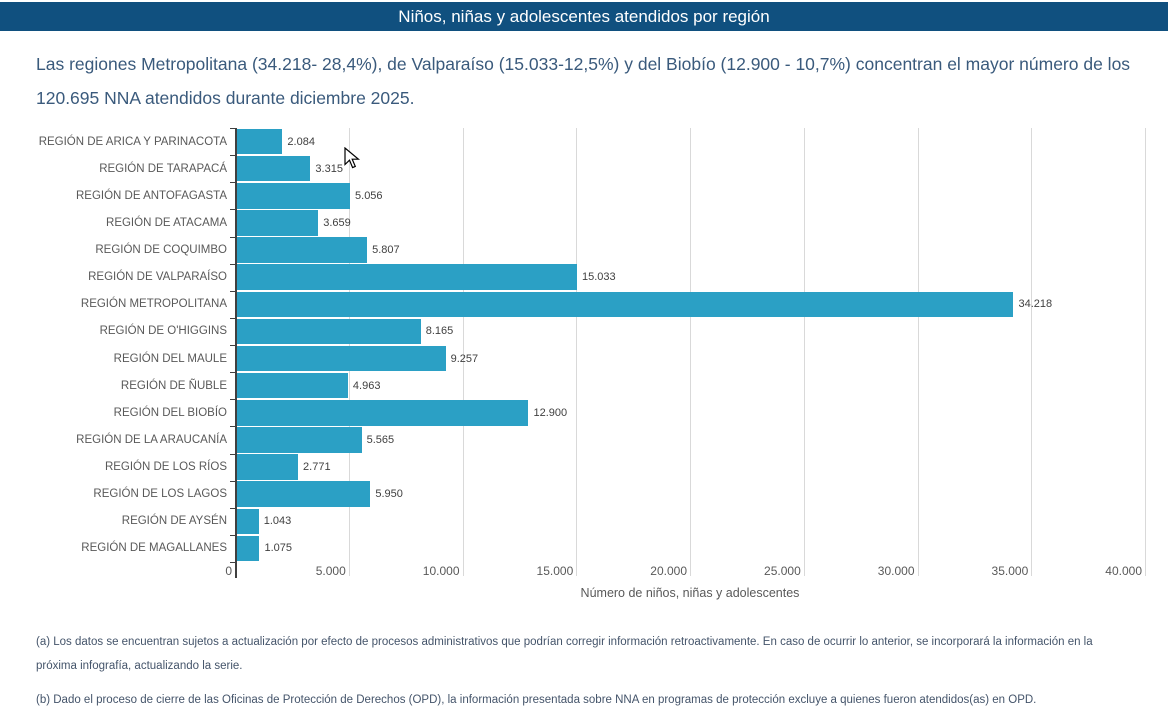  I want to click on bar-value-label: 3.659, so click(337, 222).